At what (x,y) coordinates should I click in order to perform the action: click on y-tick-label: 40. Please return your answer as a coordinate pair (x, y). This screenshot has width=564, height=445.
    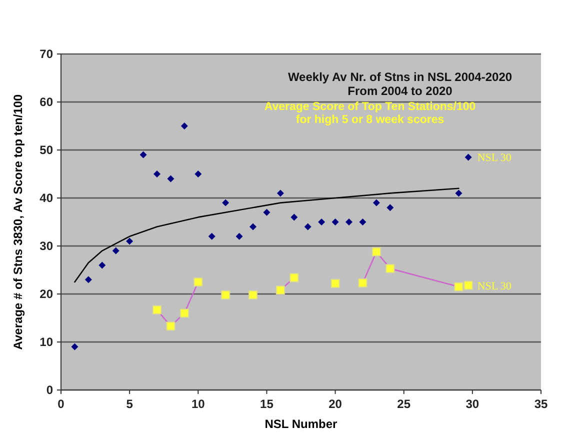
    Looking at the image, I should click on (47, 198).